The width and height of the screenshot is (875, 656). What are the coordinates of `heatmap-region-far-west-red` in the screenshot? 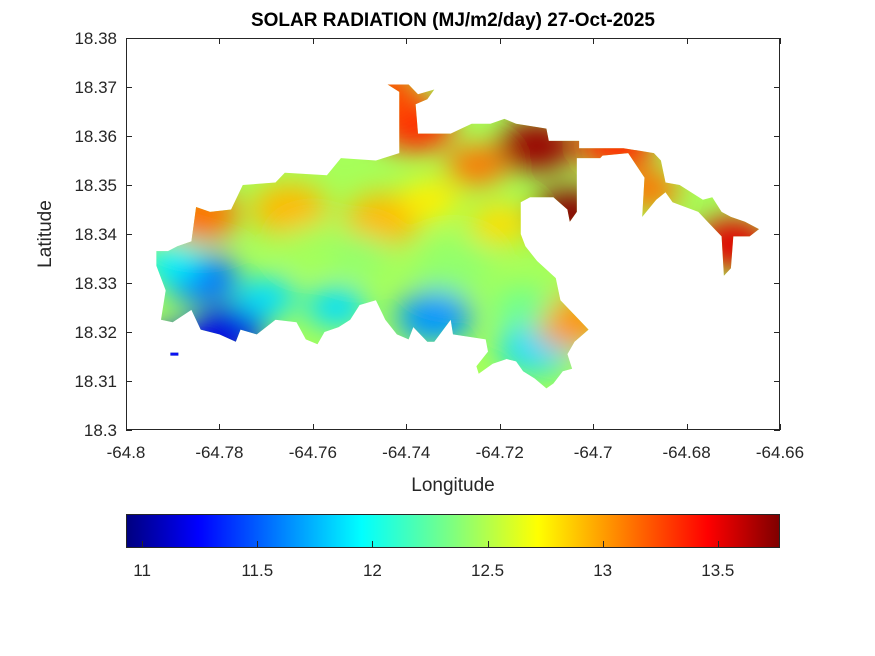 It's located at (200, 214).